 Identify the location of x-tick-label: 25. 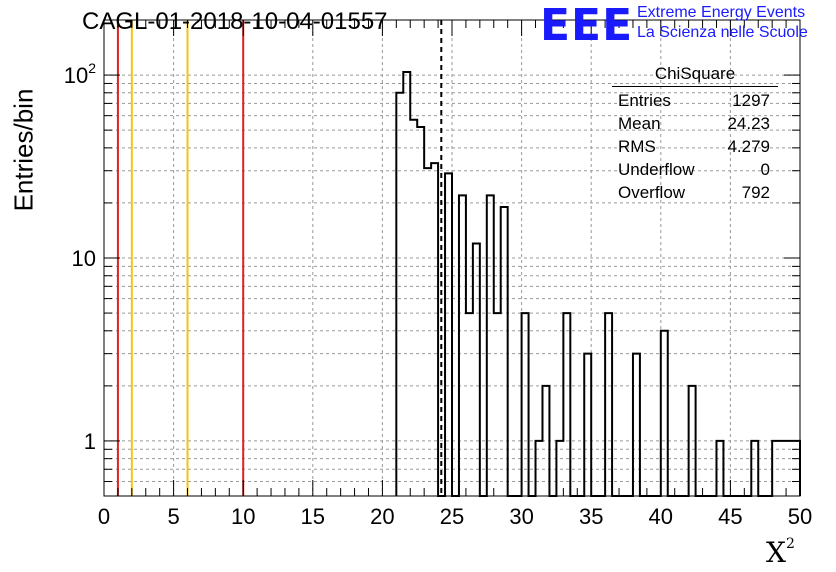
(452, 516).